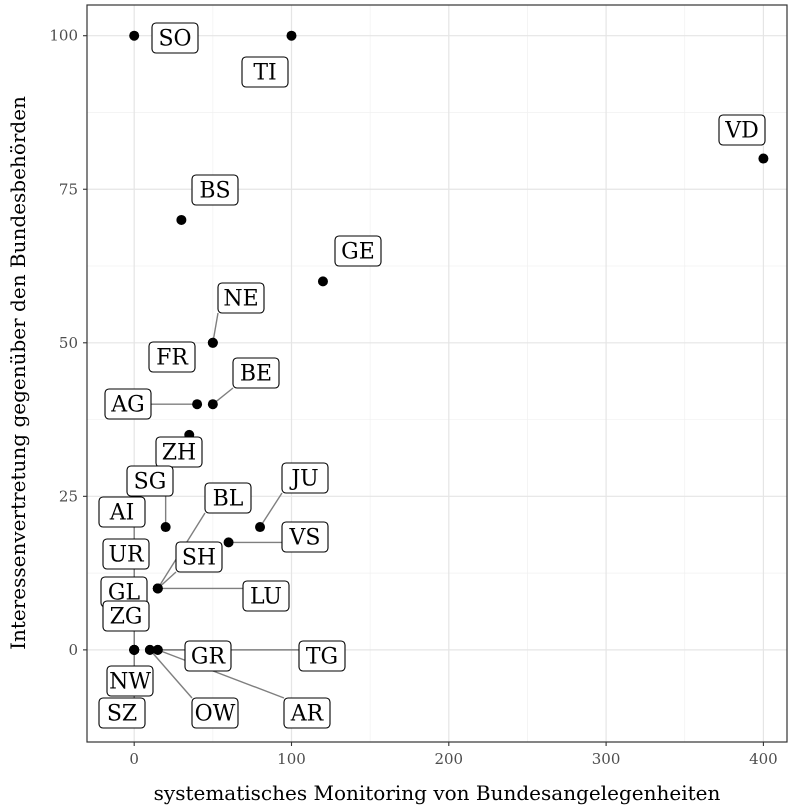 The image size is (801, 808). What do you see at coordinates (271, 510) in the screenshot?
I see `leader-line-ju` at bounding box center [271, 510].